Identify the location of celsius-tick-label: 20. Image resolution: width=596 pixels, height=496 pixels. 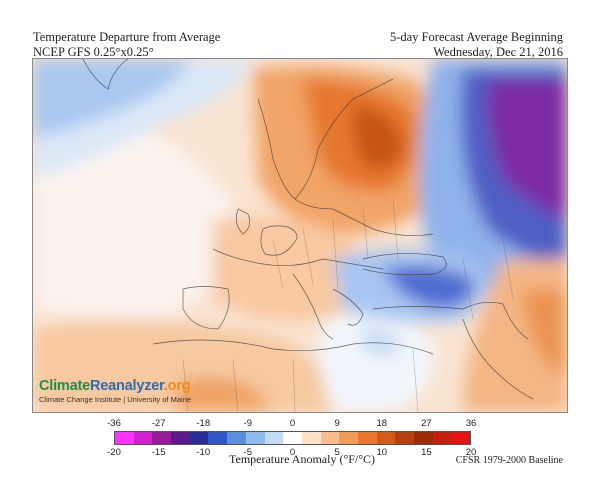
(471, 452).